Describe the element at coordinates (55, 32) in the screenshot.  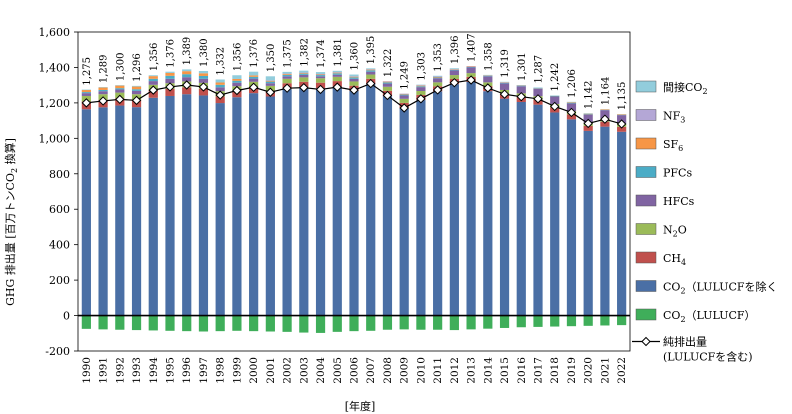
I see `y-tick-label: 1,600` at that location.